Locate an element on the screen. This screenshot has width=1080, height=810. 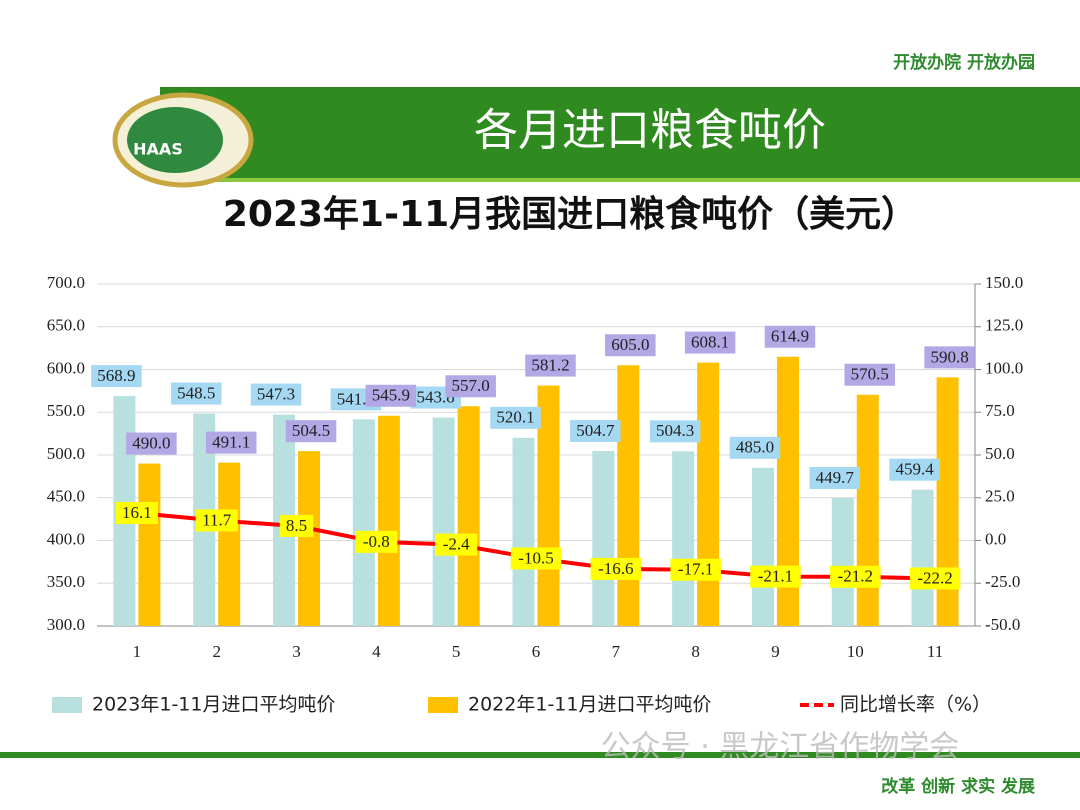
value-label: -17.1 is located at coordinates (695, 569).